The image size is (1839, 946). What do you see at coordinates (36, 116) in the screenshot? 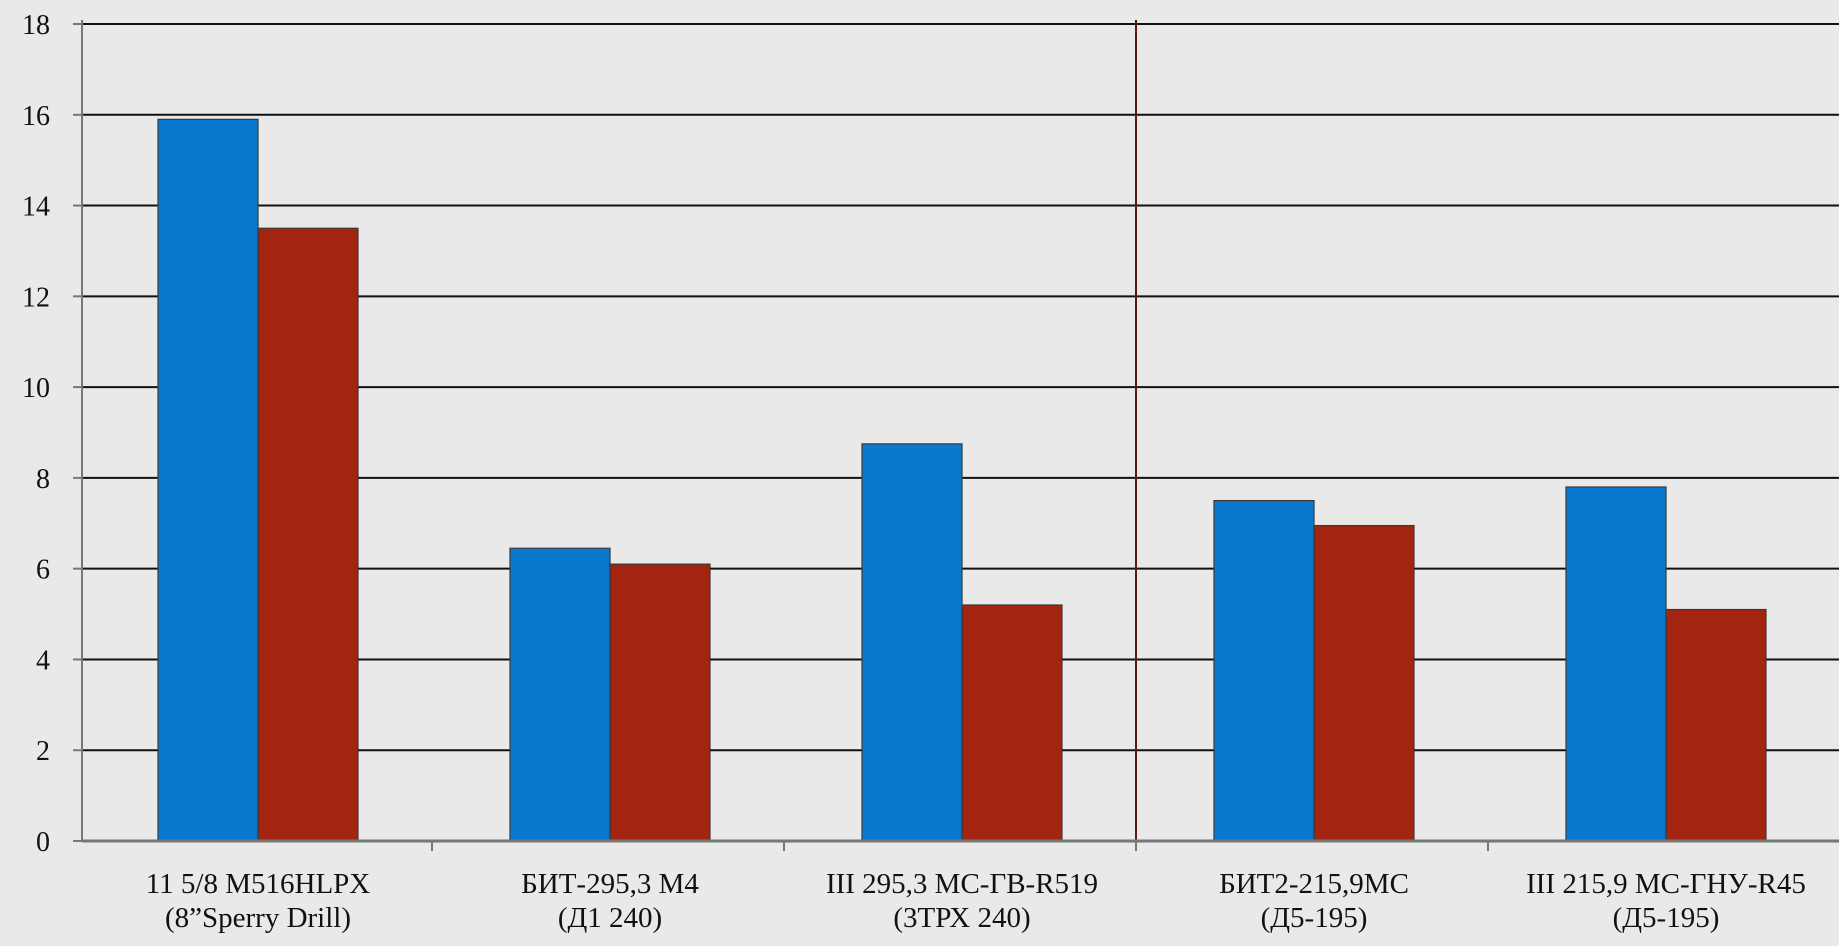
I see `y-tick-label: 16` at bounding box center [36, 116].